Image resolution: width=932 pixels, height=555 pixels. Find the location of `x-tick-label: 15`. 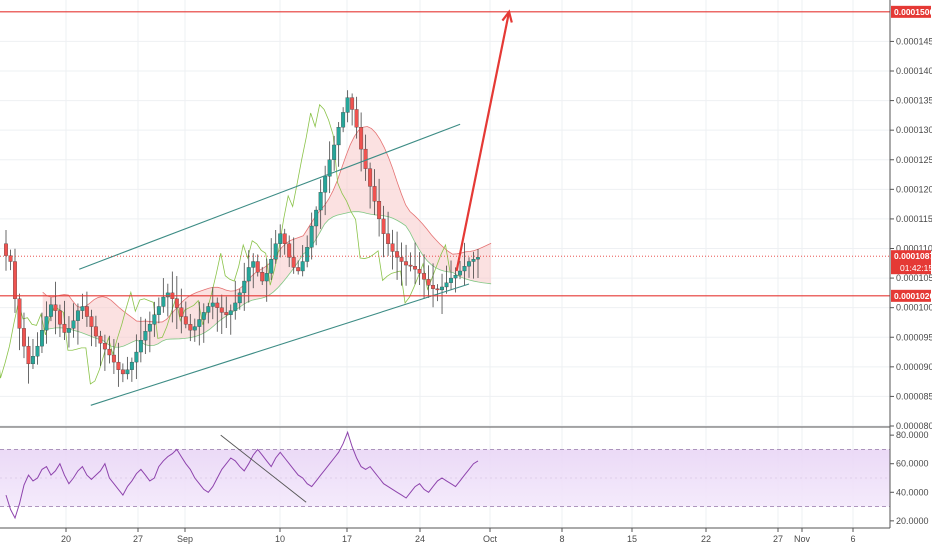

x-tick-label: 15 is located at coordinates (632, 539).